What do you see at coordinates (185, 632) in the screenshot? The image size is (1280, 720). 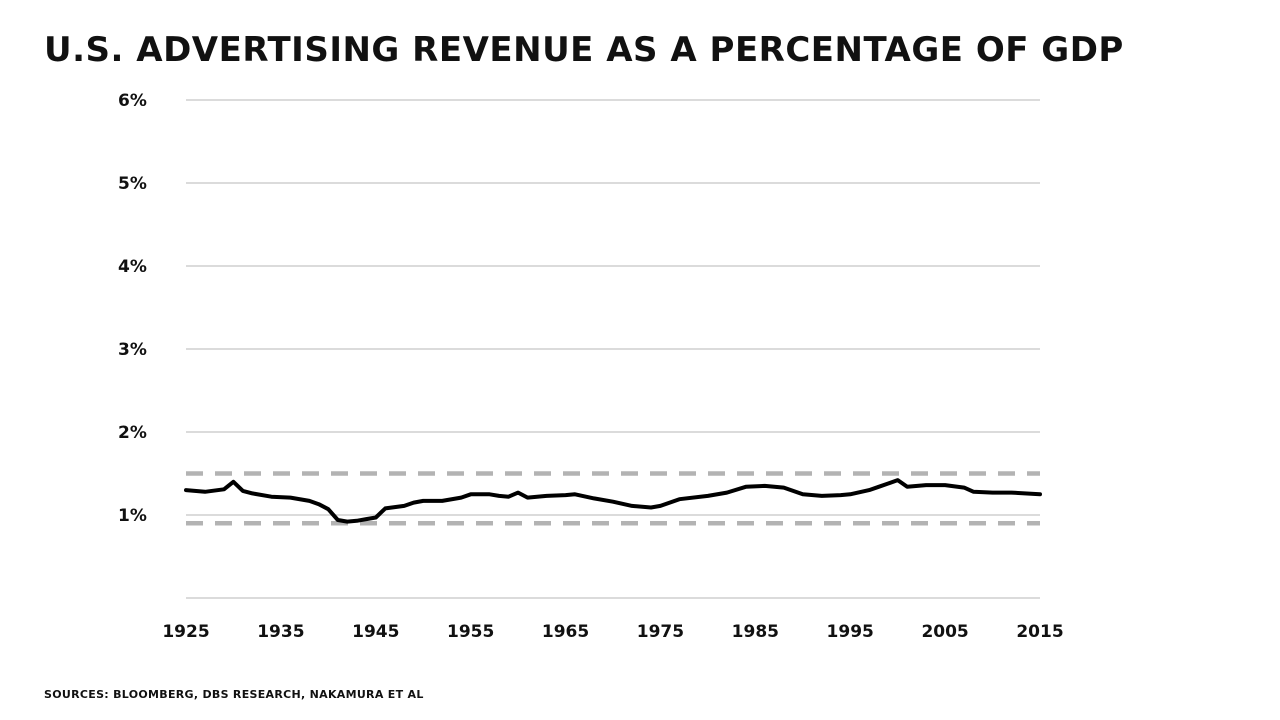 I see `x-tick-label: 1925` at bounding box center [185, 632].